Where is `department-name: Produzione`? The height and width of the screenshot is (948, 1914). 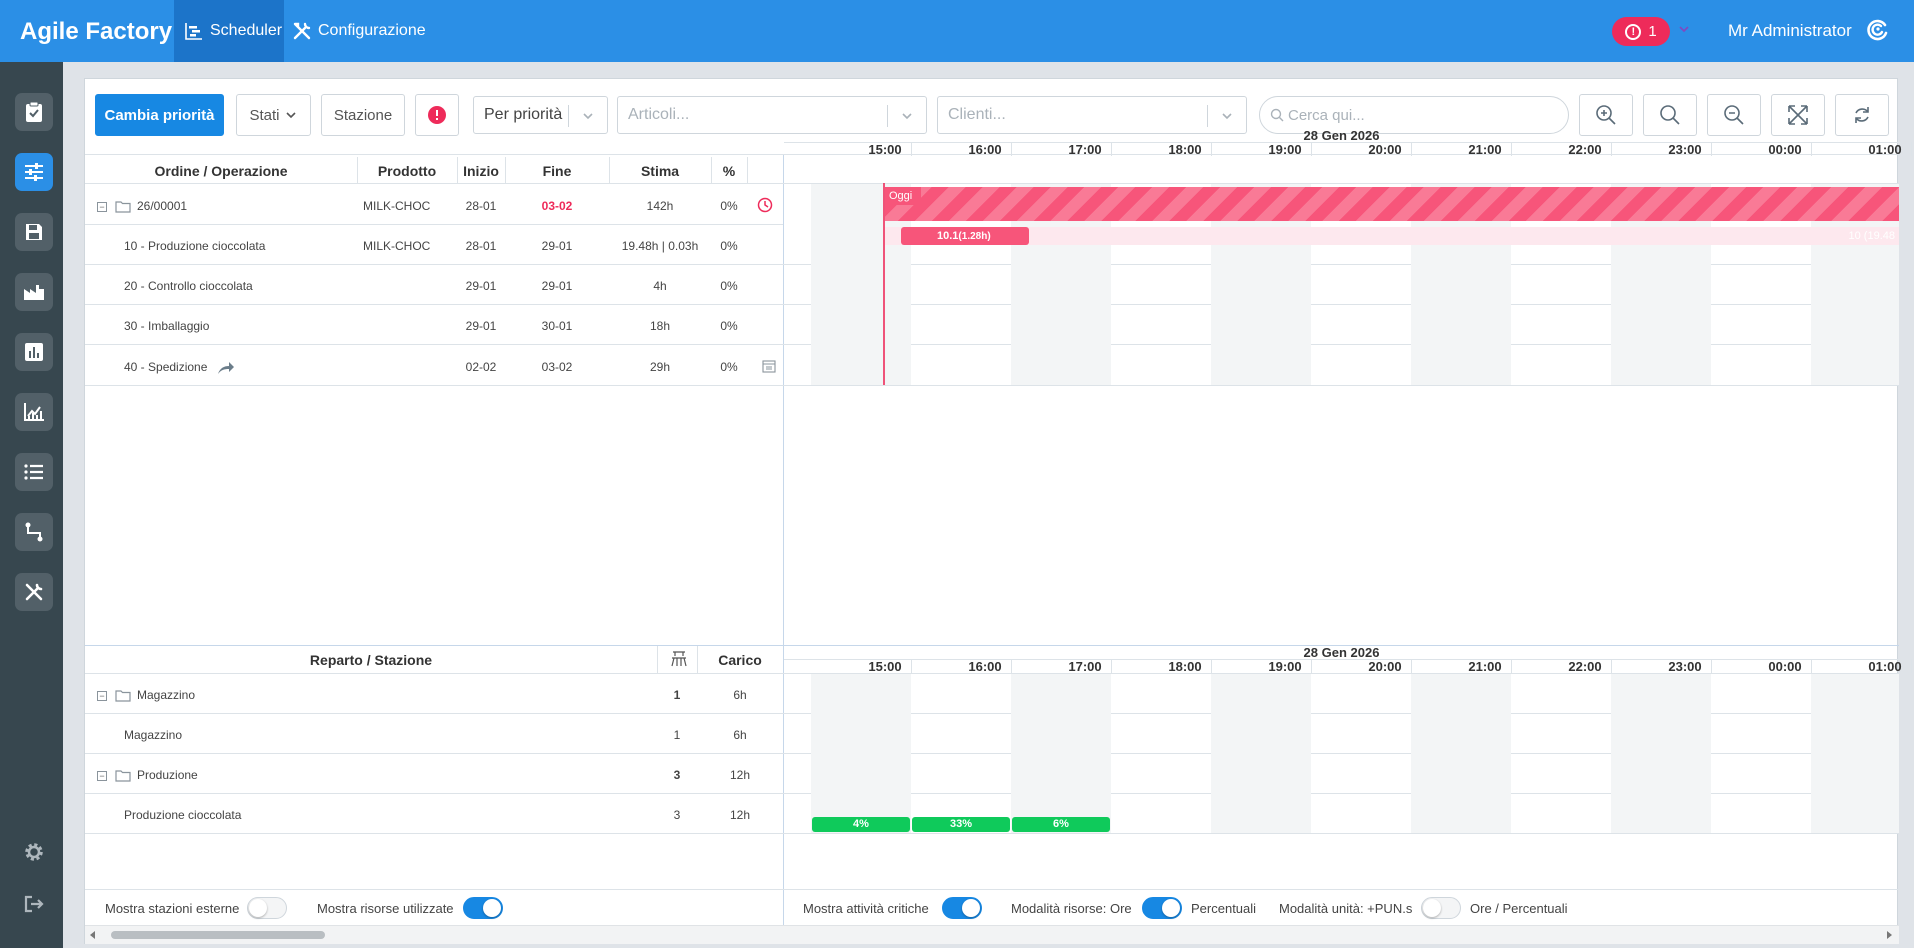 department-name: Produzione is located at coordinates (167, 775).